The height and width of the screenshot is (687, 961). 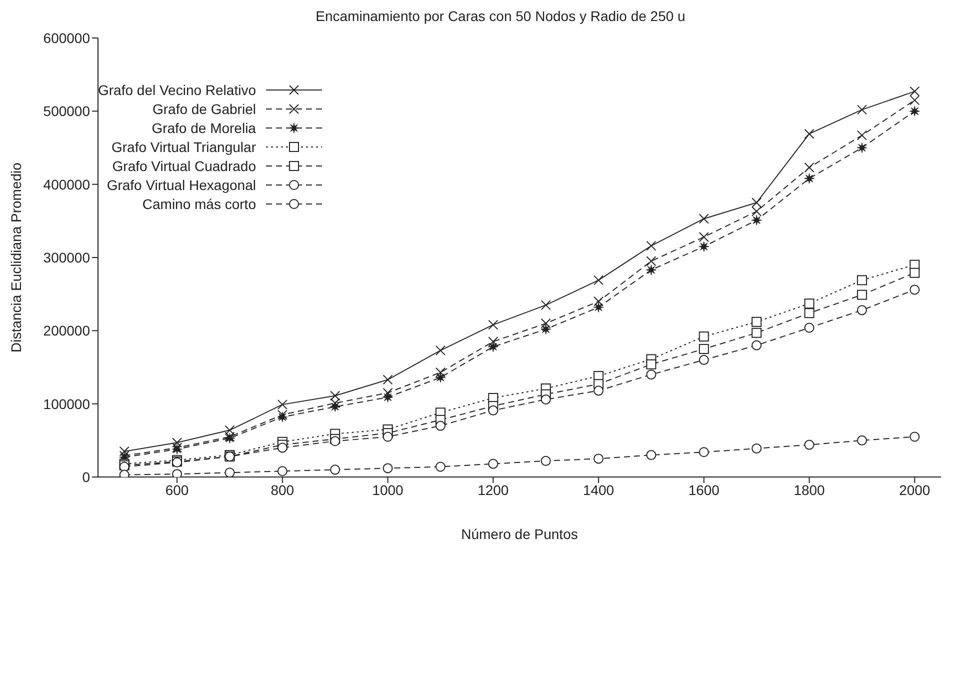 What do you see at coordinates (598, 490) in the screenshot?
I see `x-tick-label: 1400` at bounding box center [598, 490].